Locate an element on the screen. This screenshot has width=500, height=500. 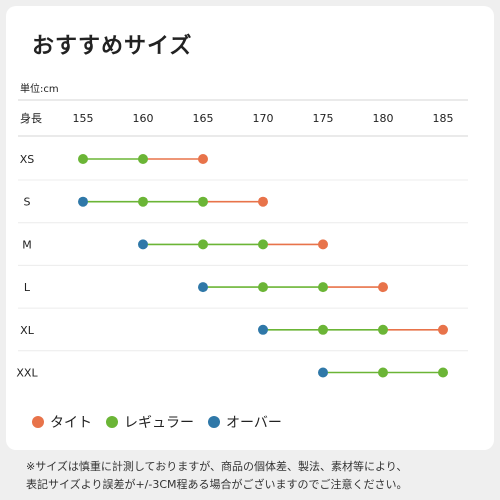
legend-dot-overbar is located at coordinates (214, 422).